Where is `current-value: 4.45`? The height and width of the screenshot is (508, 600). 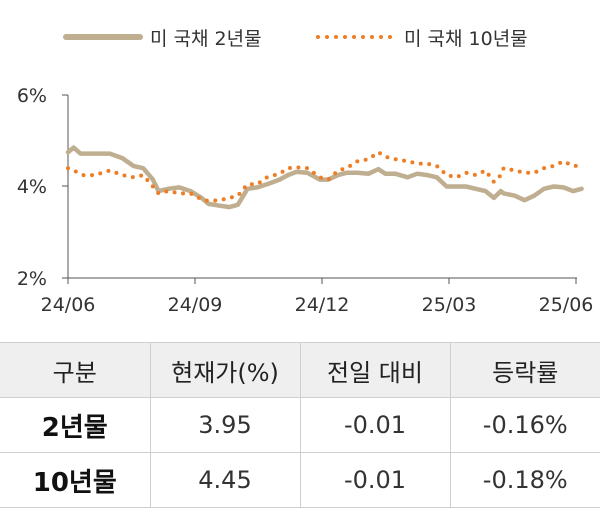
current-value: 4.45 is located at coordinates (224, 480).